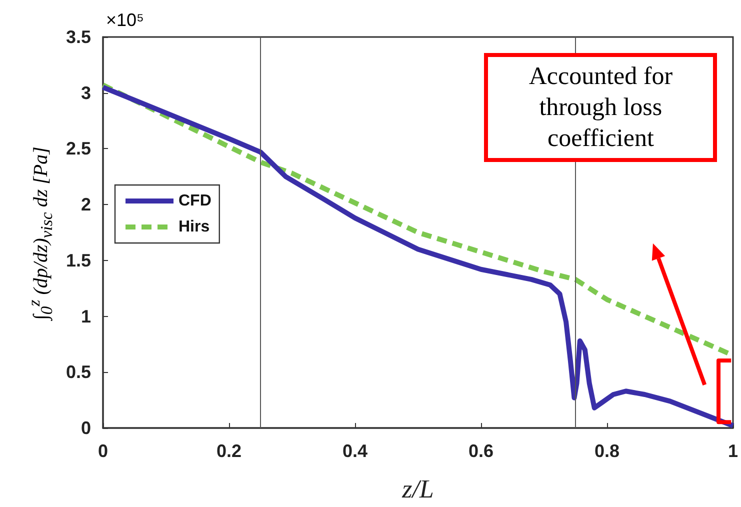 The image size is (741, 507). Describe the element at coordinates (78, 148) in the screenshot. I see `y-tick-label: 2.5` at that location.